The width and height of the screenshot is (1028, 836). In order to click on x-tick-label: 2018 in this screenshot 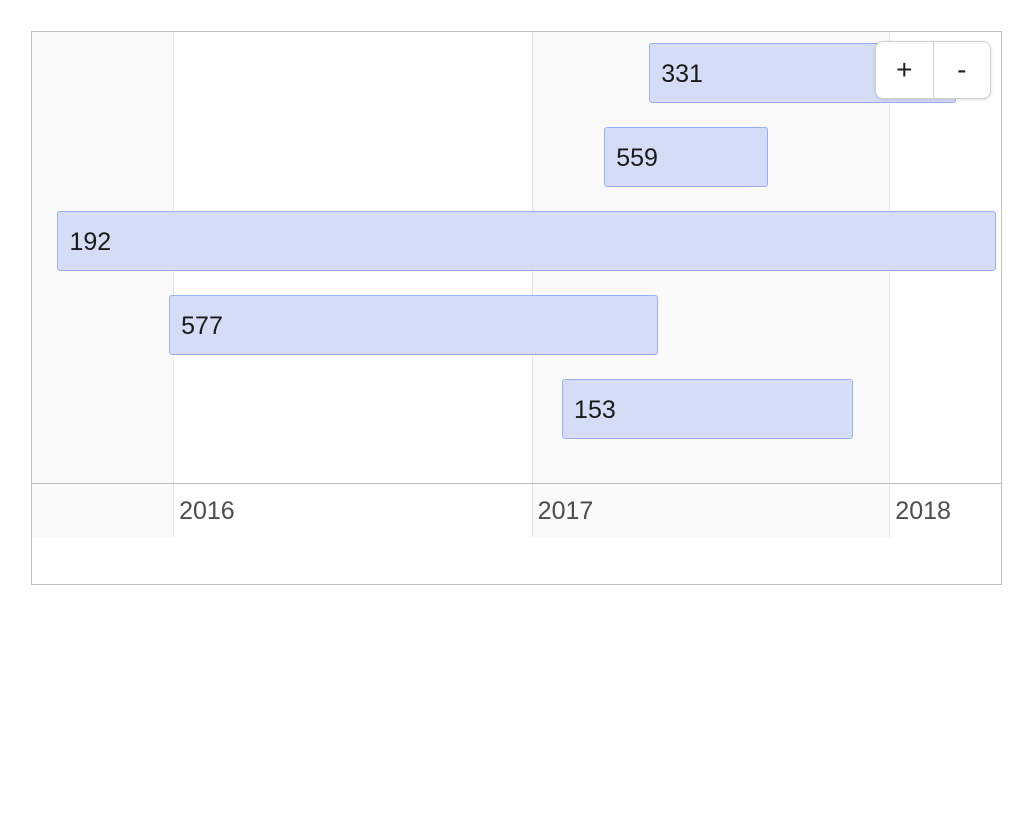, I will do `click(923, 511)`.